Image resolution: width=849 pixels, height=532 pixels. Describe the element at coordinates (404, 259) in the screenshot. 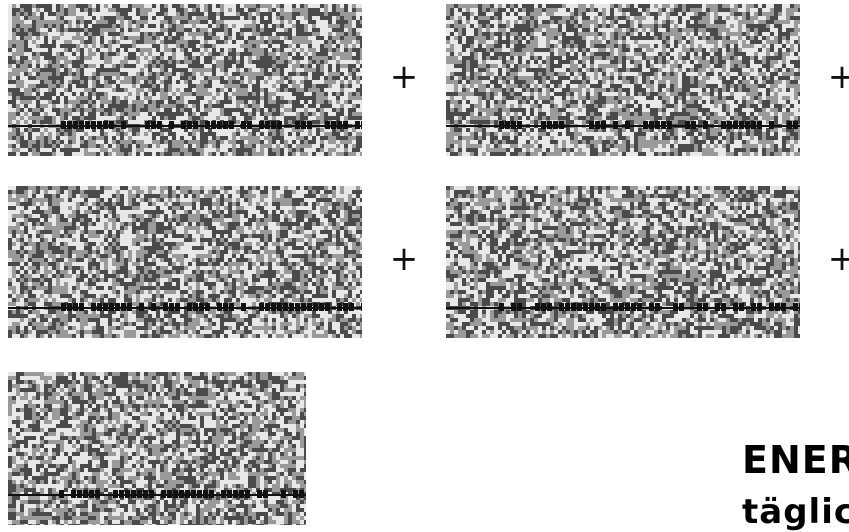

I see `plus-sign-3: +` at that location.